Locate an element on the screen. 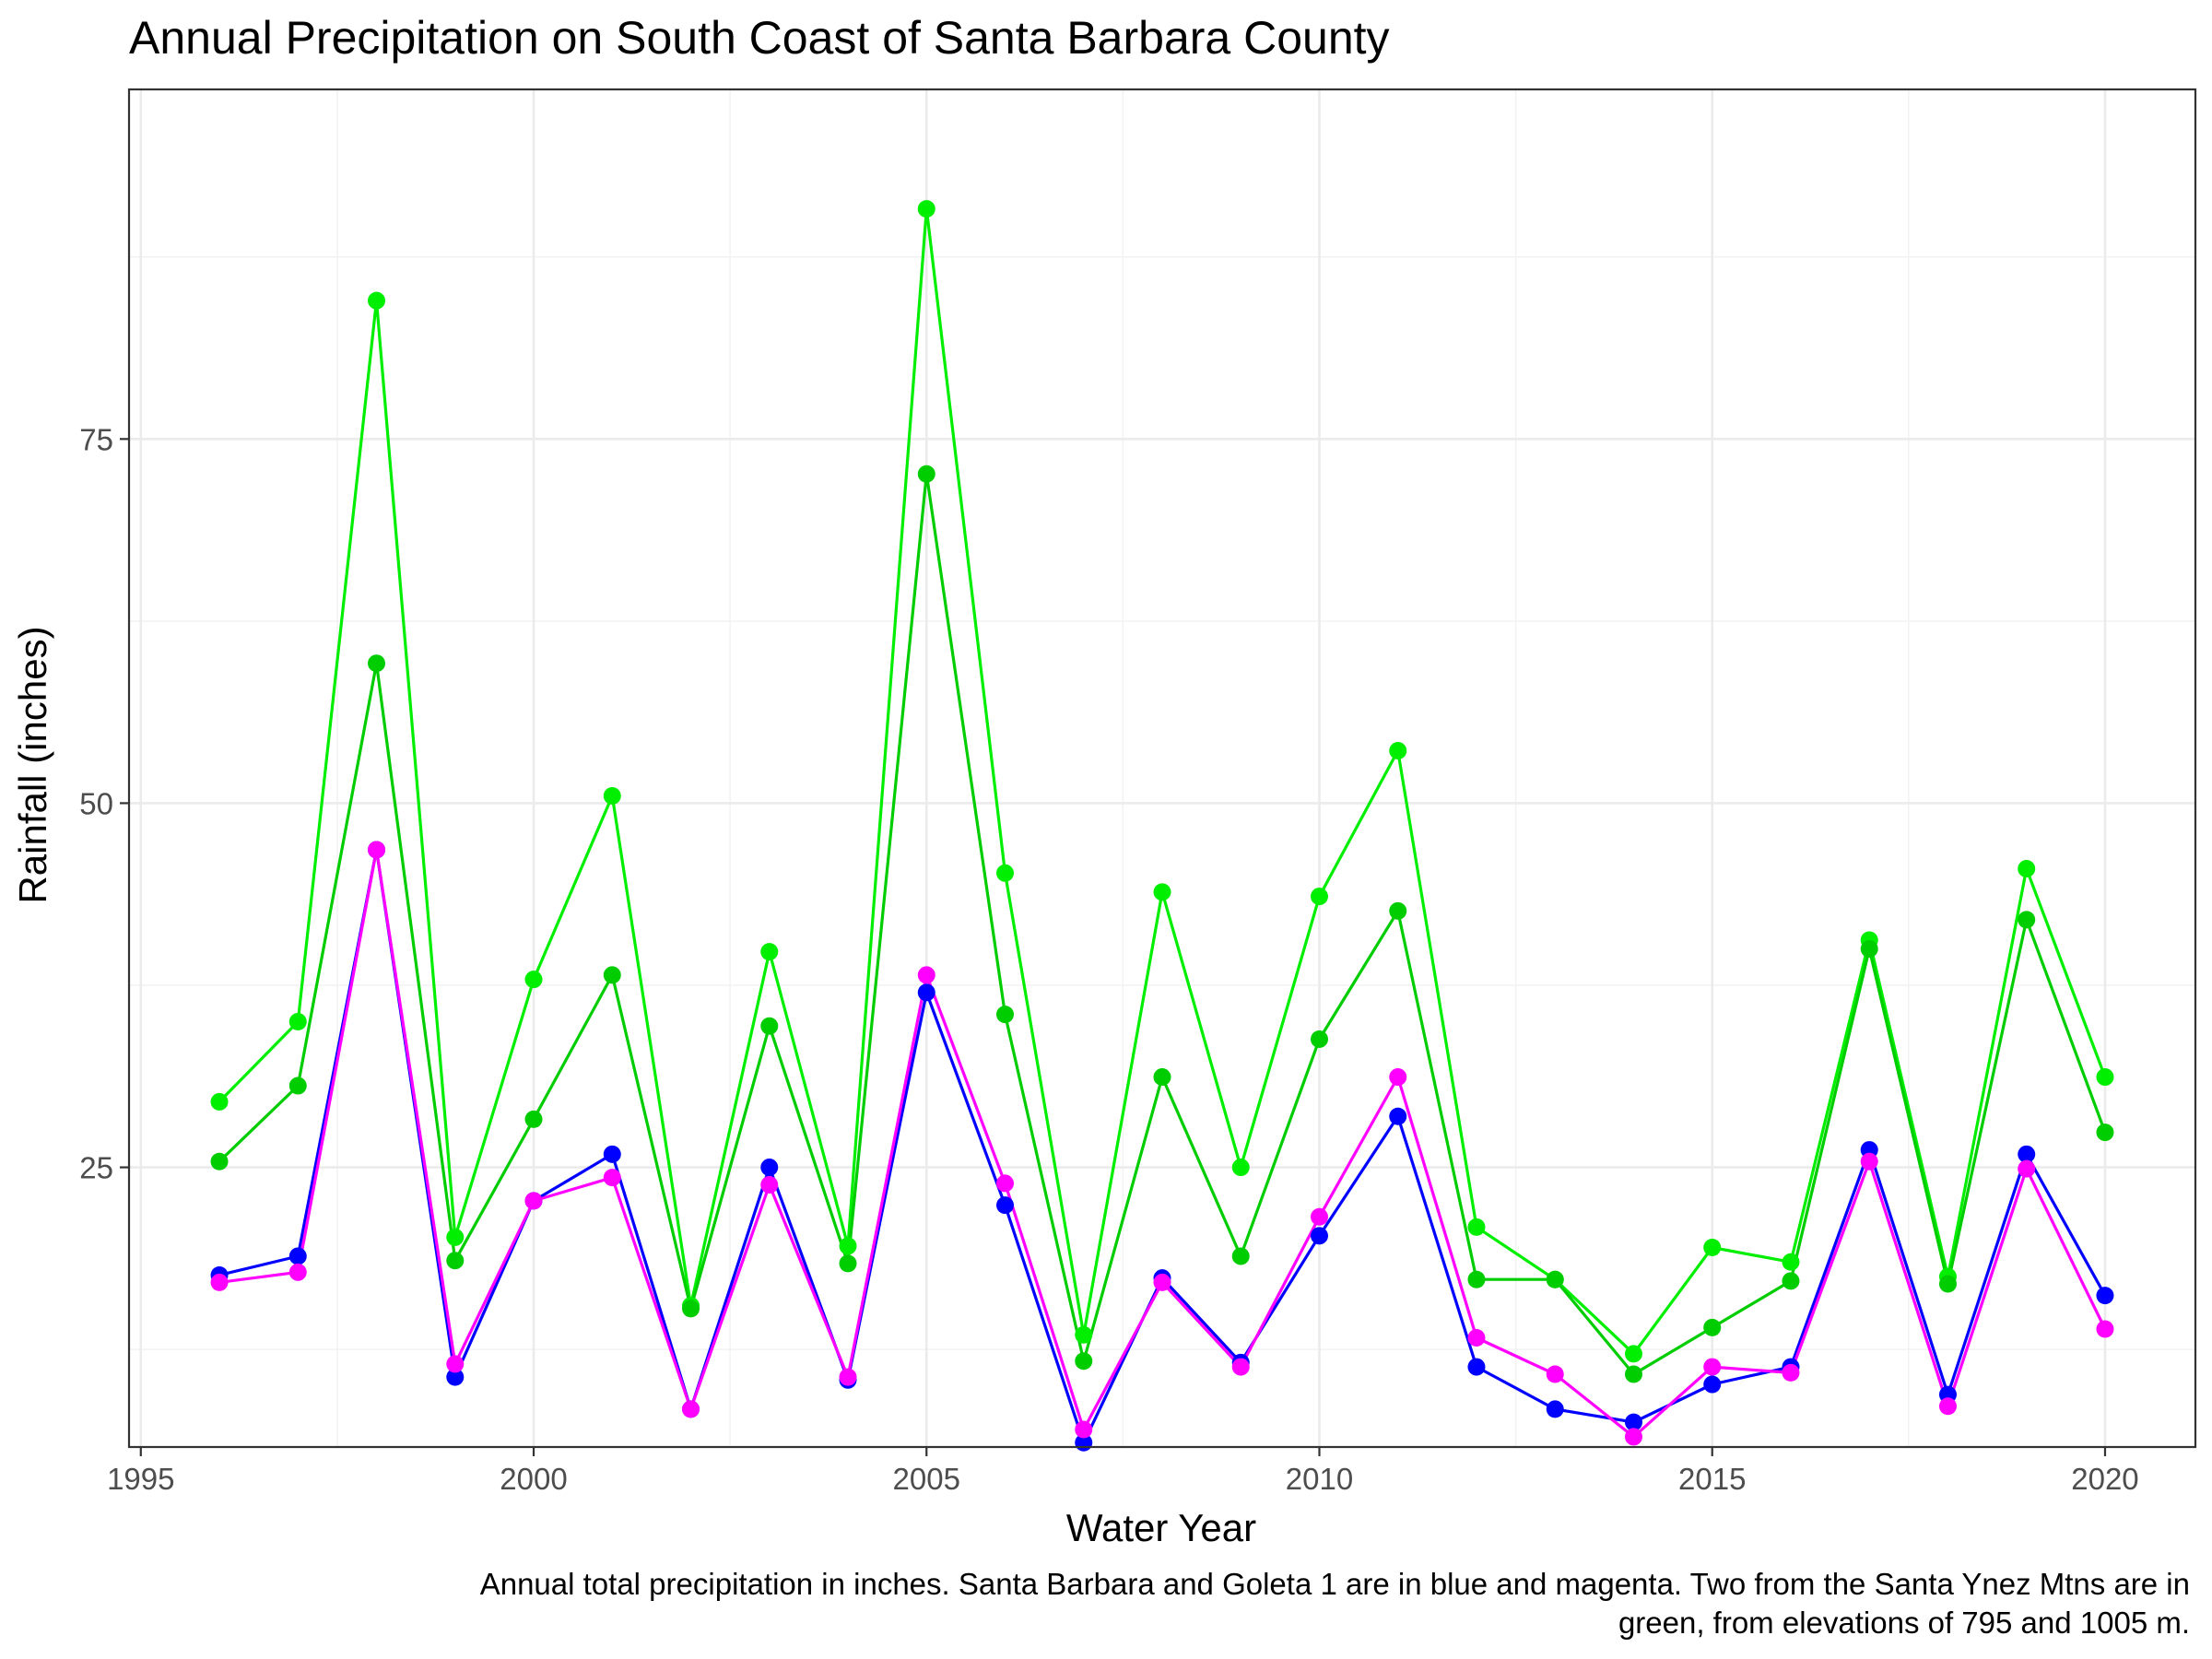  y-axis-title: Rainfall (inches) is located at coordinates (32, 764).